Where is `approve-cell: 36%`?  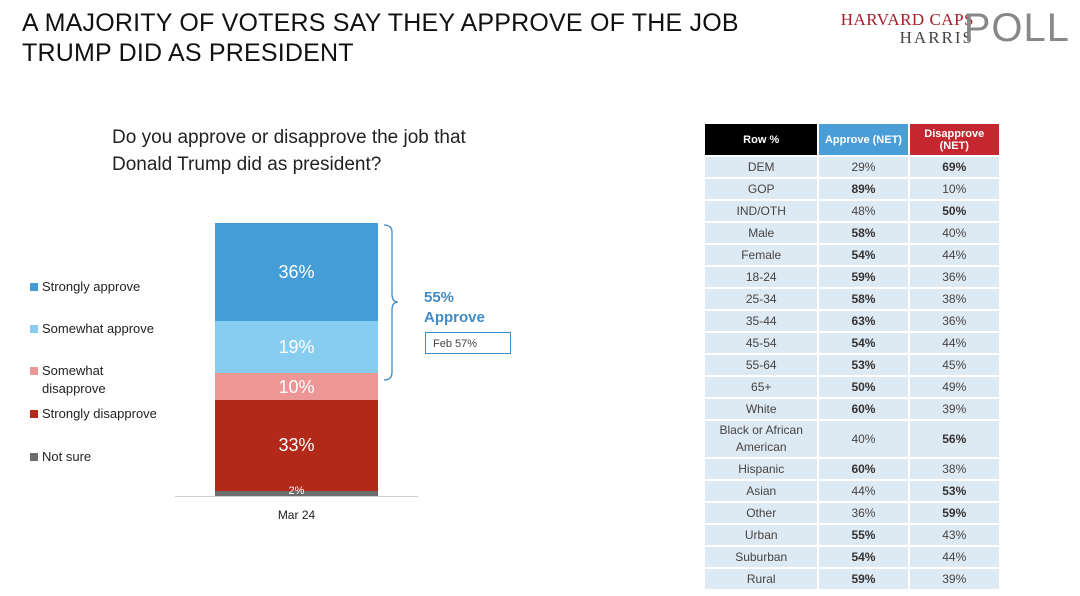 approve-cell: 36% is located at coordinates (863, 512).